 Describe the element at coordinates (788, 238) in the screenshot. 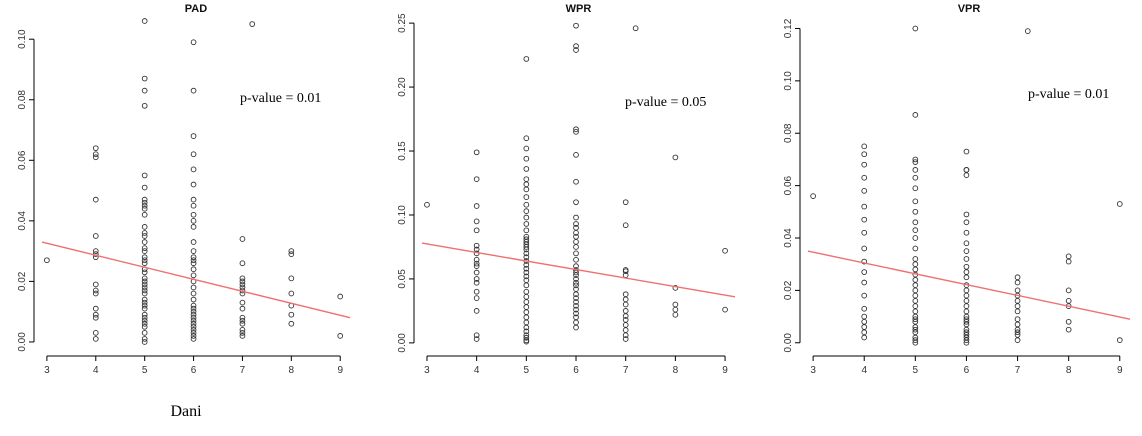

I see `vpr-y-tick-label: 0.04` at that location.